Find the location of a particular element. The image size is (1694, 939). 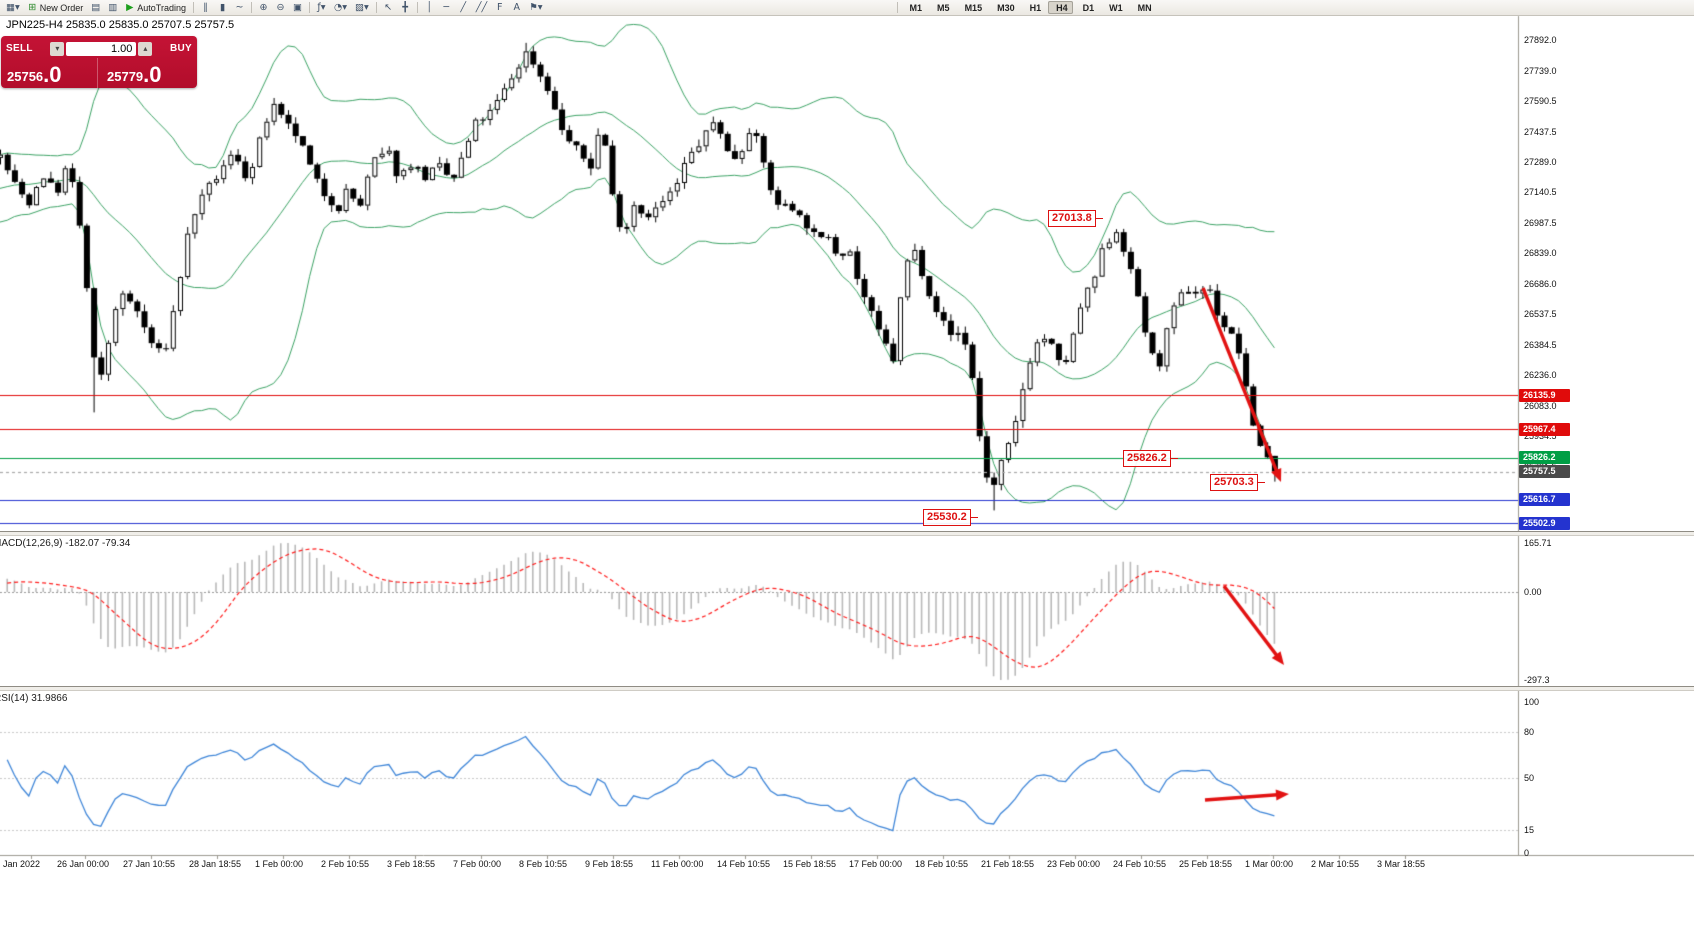

toolbar-item-label: M5 is located at coordinates (943, 7).